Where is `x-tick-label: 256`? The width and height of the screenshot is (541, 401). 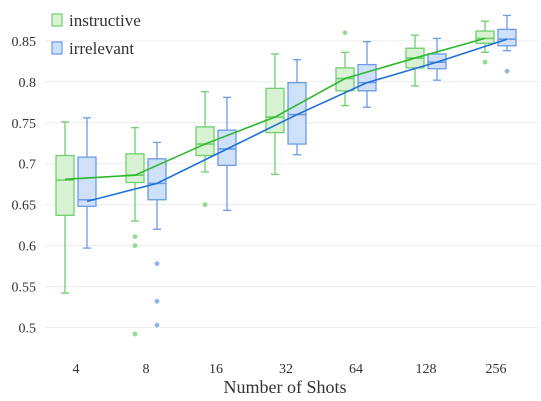 x-tick-label: 256 is located at coordinates (496, 369).